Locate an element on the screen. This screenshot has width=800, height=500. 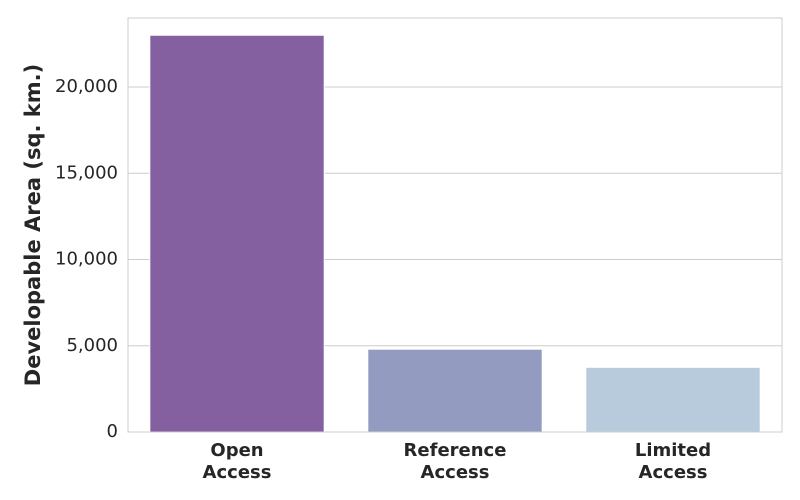
y-tick-label: 10,000 is located at coordinates (86, 259).